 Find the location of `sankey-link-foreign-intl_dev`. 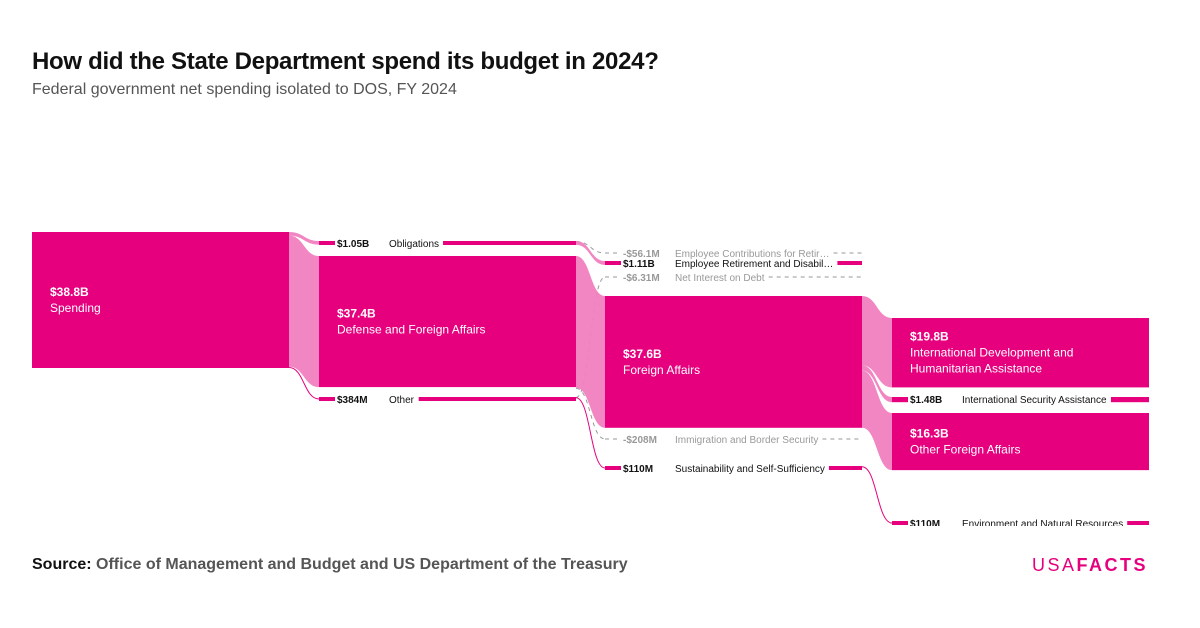

sankey-link-foreign-intl_dev is located at coordinates (877, 342).